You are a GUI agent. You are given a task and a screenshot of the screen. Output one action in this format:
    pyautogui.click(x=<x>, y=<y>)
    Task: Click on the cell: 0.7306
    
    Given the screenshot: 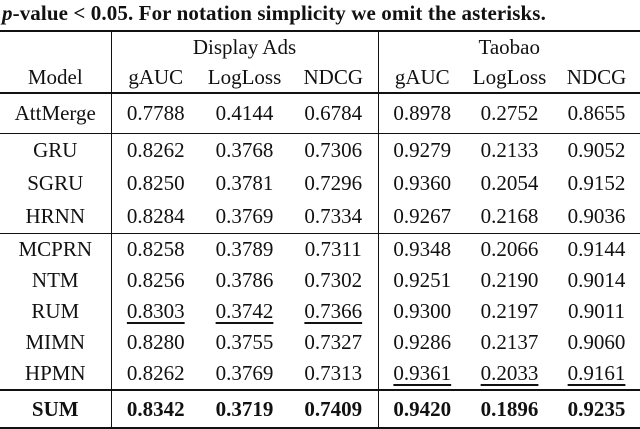 What is the action you would take?
    pyautogui.click(x=333, y=150)
    